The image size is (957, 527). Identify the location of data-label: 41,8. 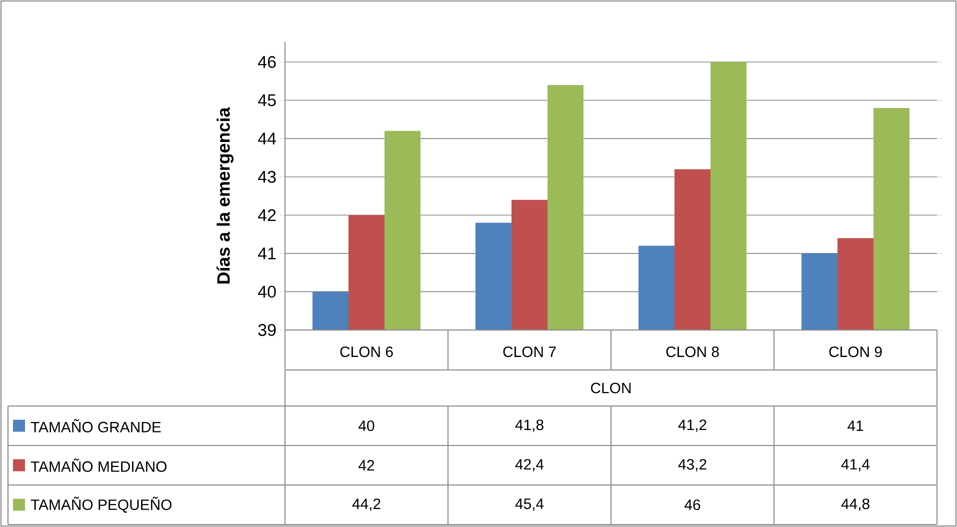
(529, 426).